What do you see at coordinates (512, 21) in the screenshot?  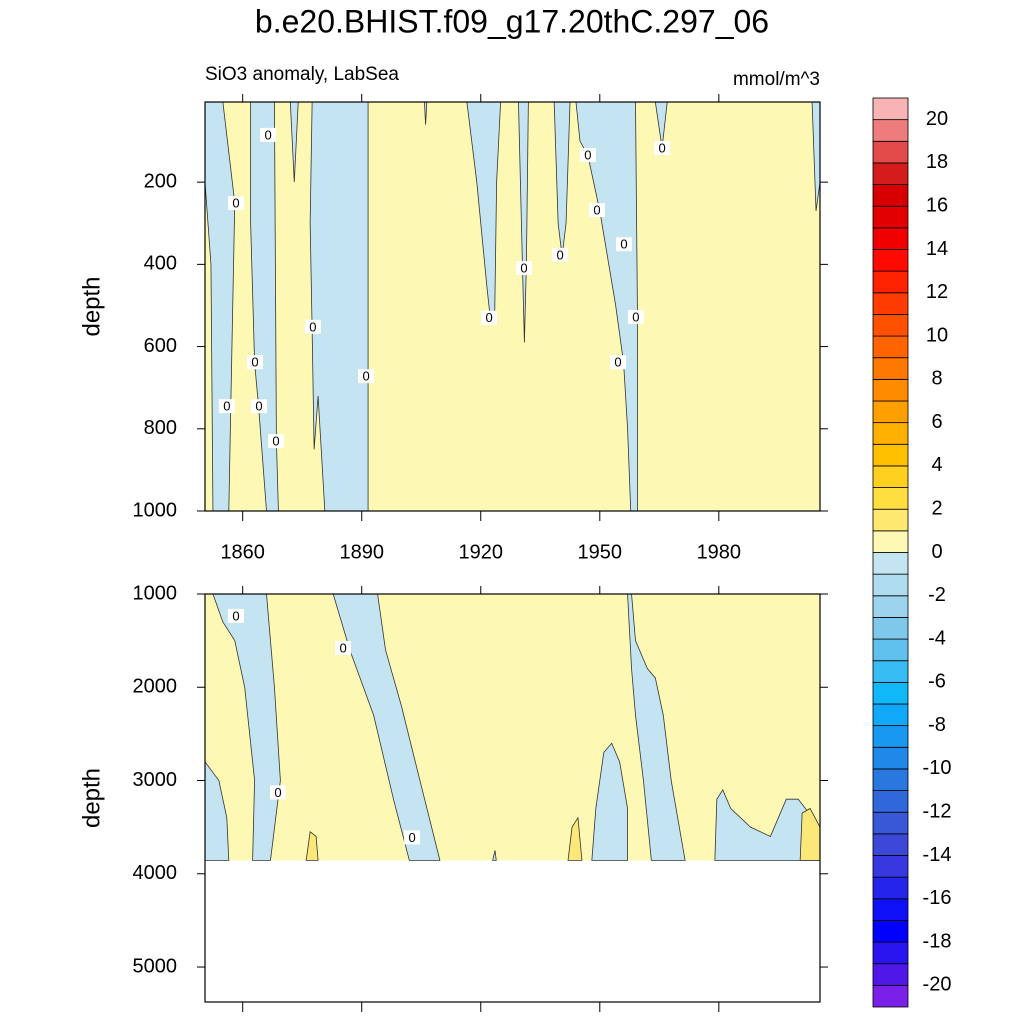 I see `chart-title: b.e20.BHIST.f09_g17.20thC.297_06` at bounding box center [512, 21].